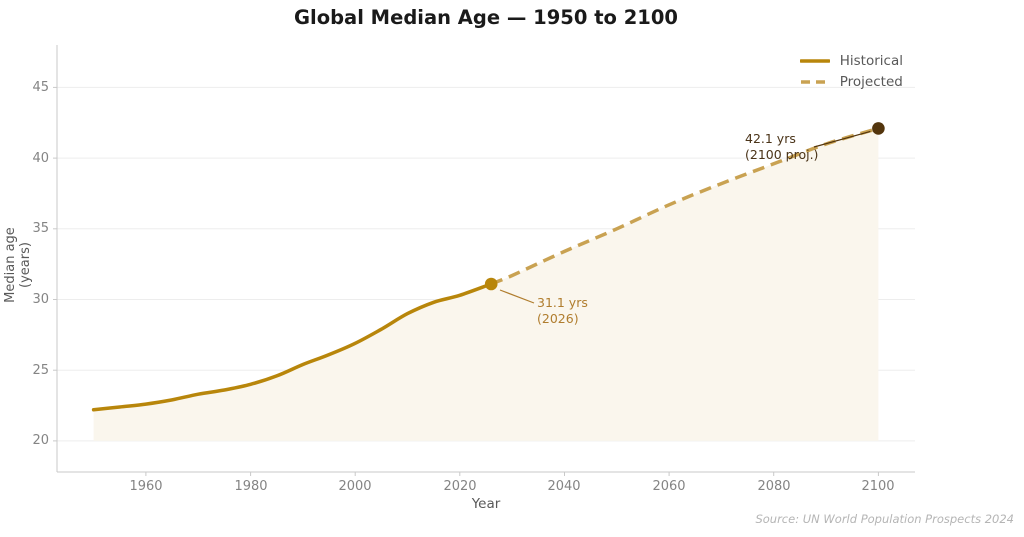 Image resolution: width=1024 pixels, height=537 pixels. I want to click on x-axis-label: Year, so click(486, 504).